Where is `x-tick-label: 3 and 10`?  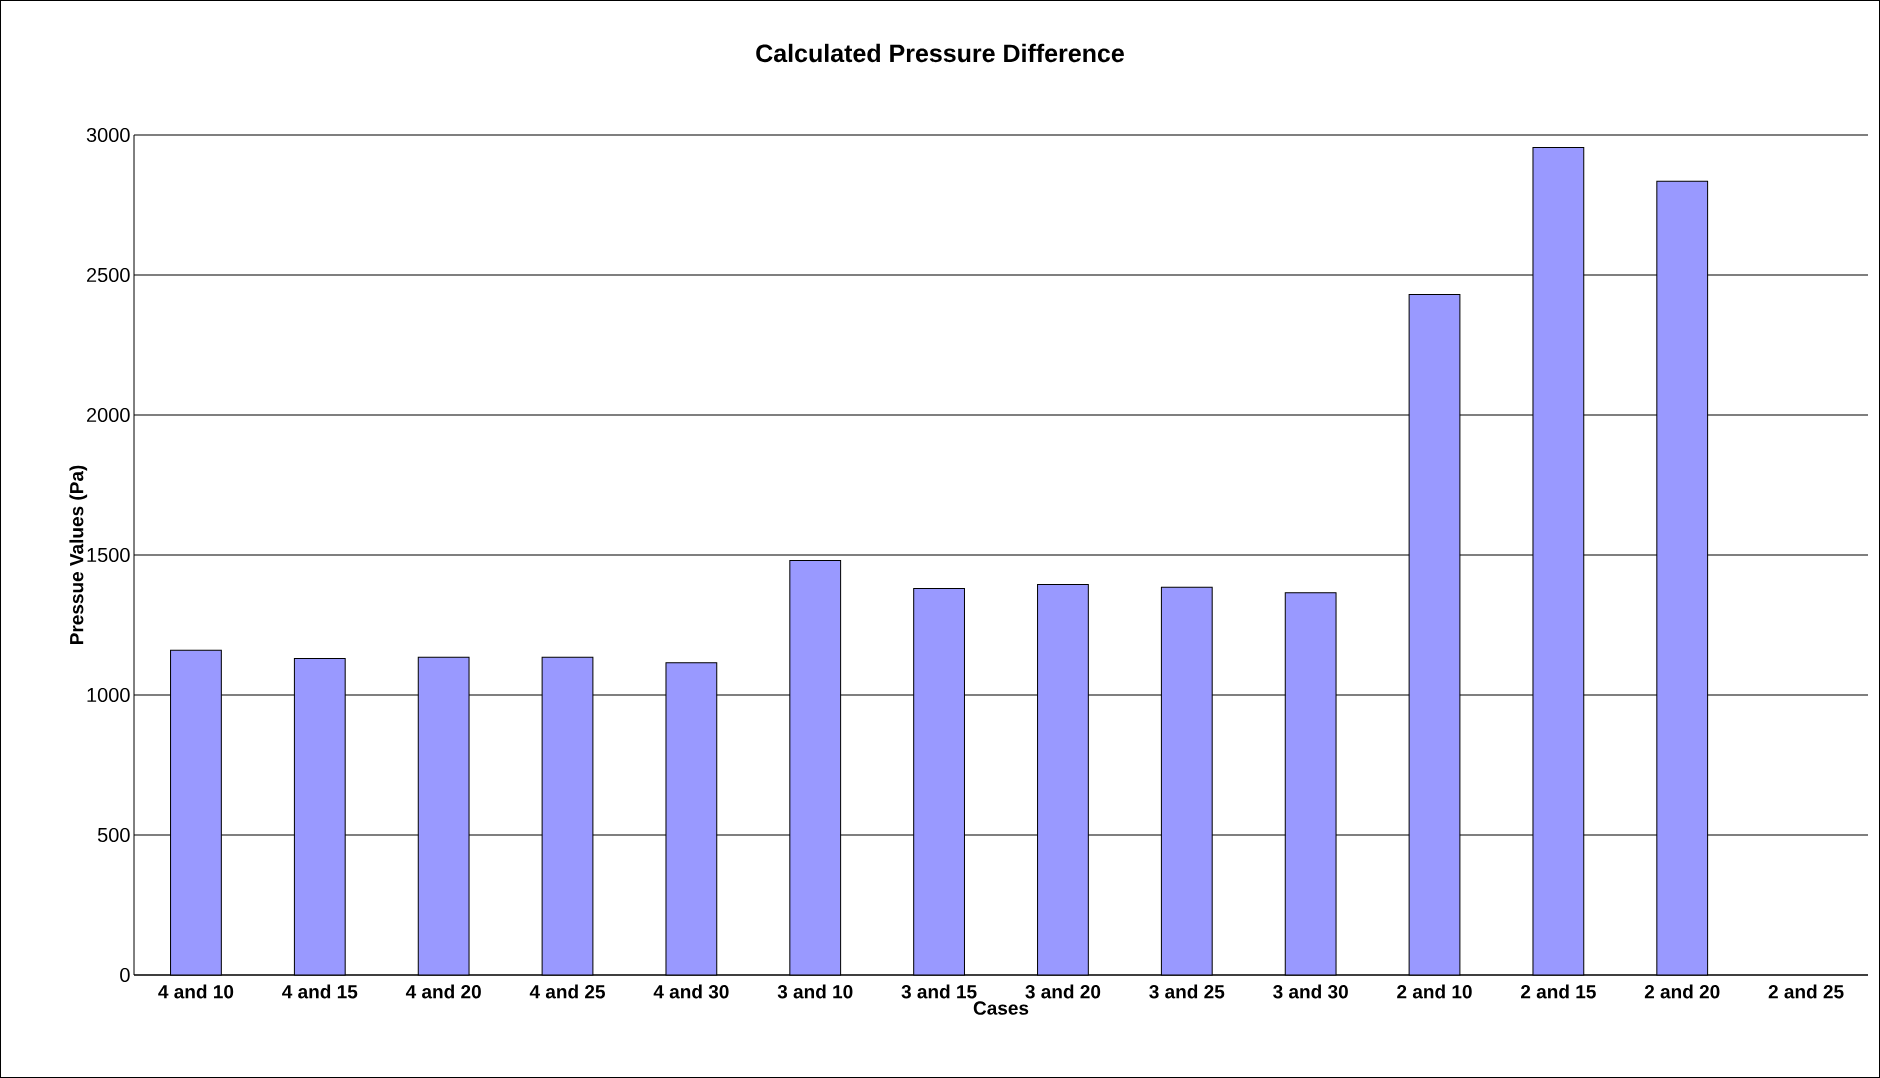 x-tick-label: 3 and 10 is located at coordinates (815, 991).